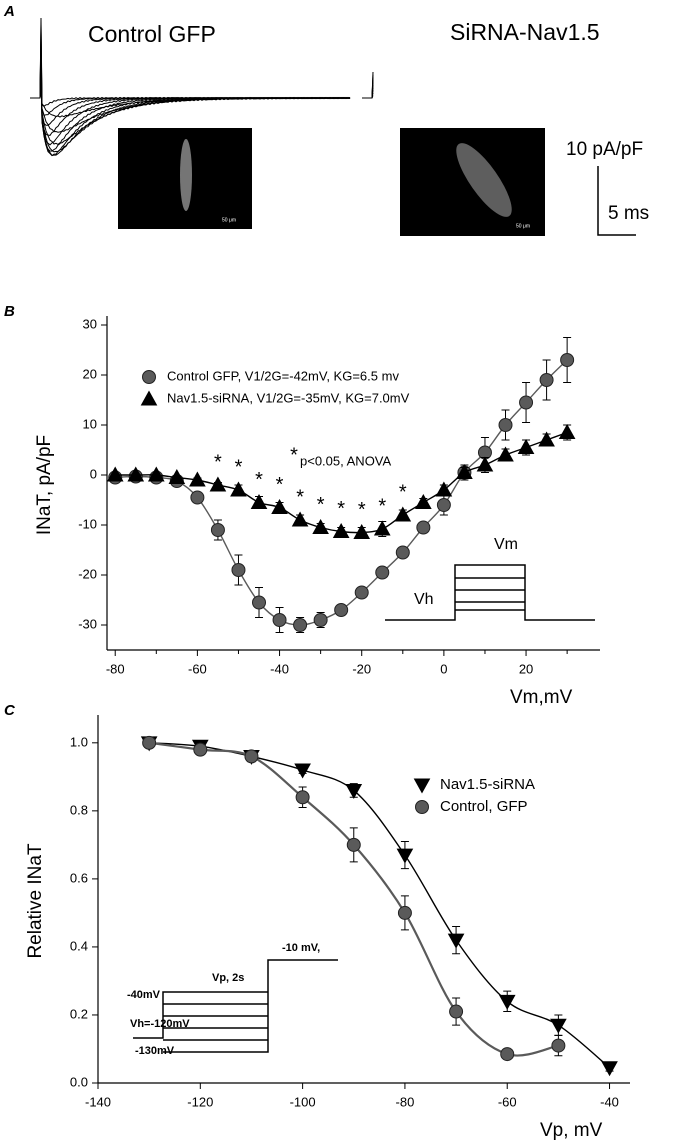 The width and height of the screenshot is (687, 1148). What do you see at coordinates (283, 375) in the screenshot?
I see `legend-label: Control GFP, V1/2G=-42mV, KG=6.5 mv` at bounding box center [283, 375].